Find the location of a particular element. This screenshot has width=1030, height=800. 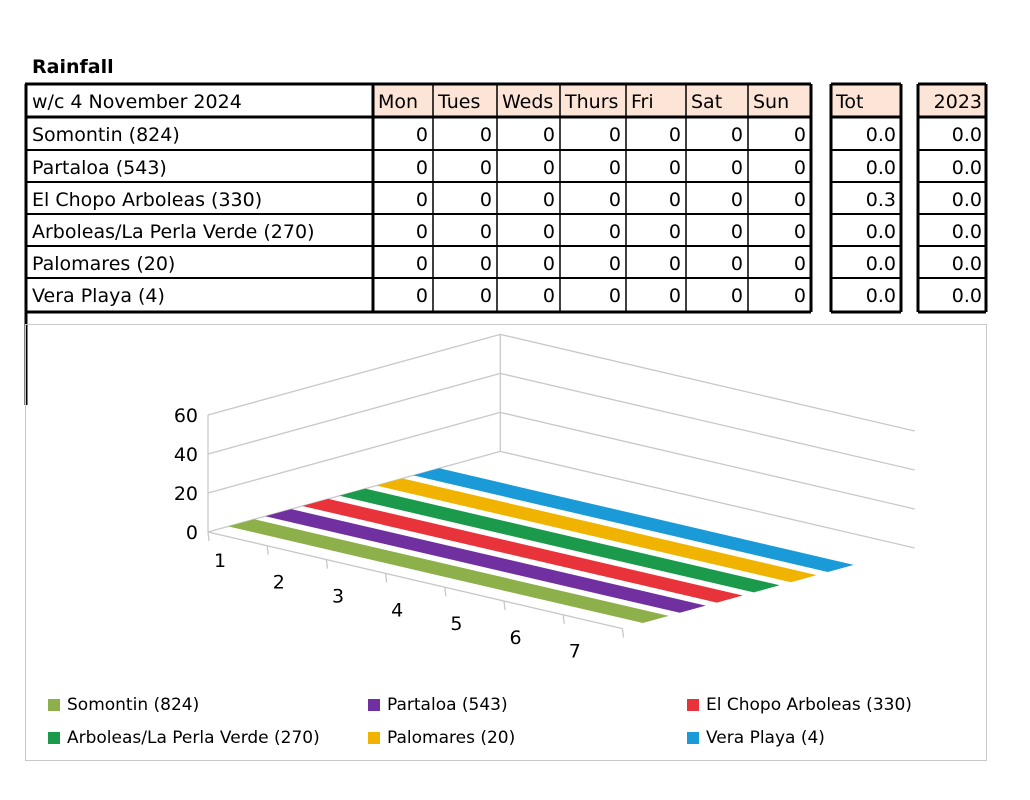

legend-label: Palomares (20) is located at coordinates (451, 738).